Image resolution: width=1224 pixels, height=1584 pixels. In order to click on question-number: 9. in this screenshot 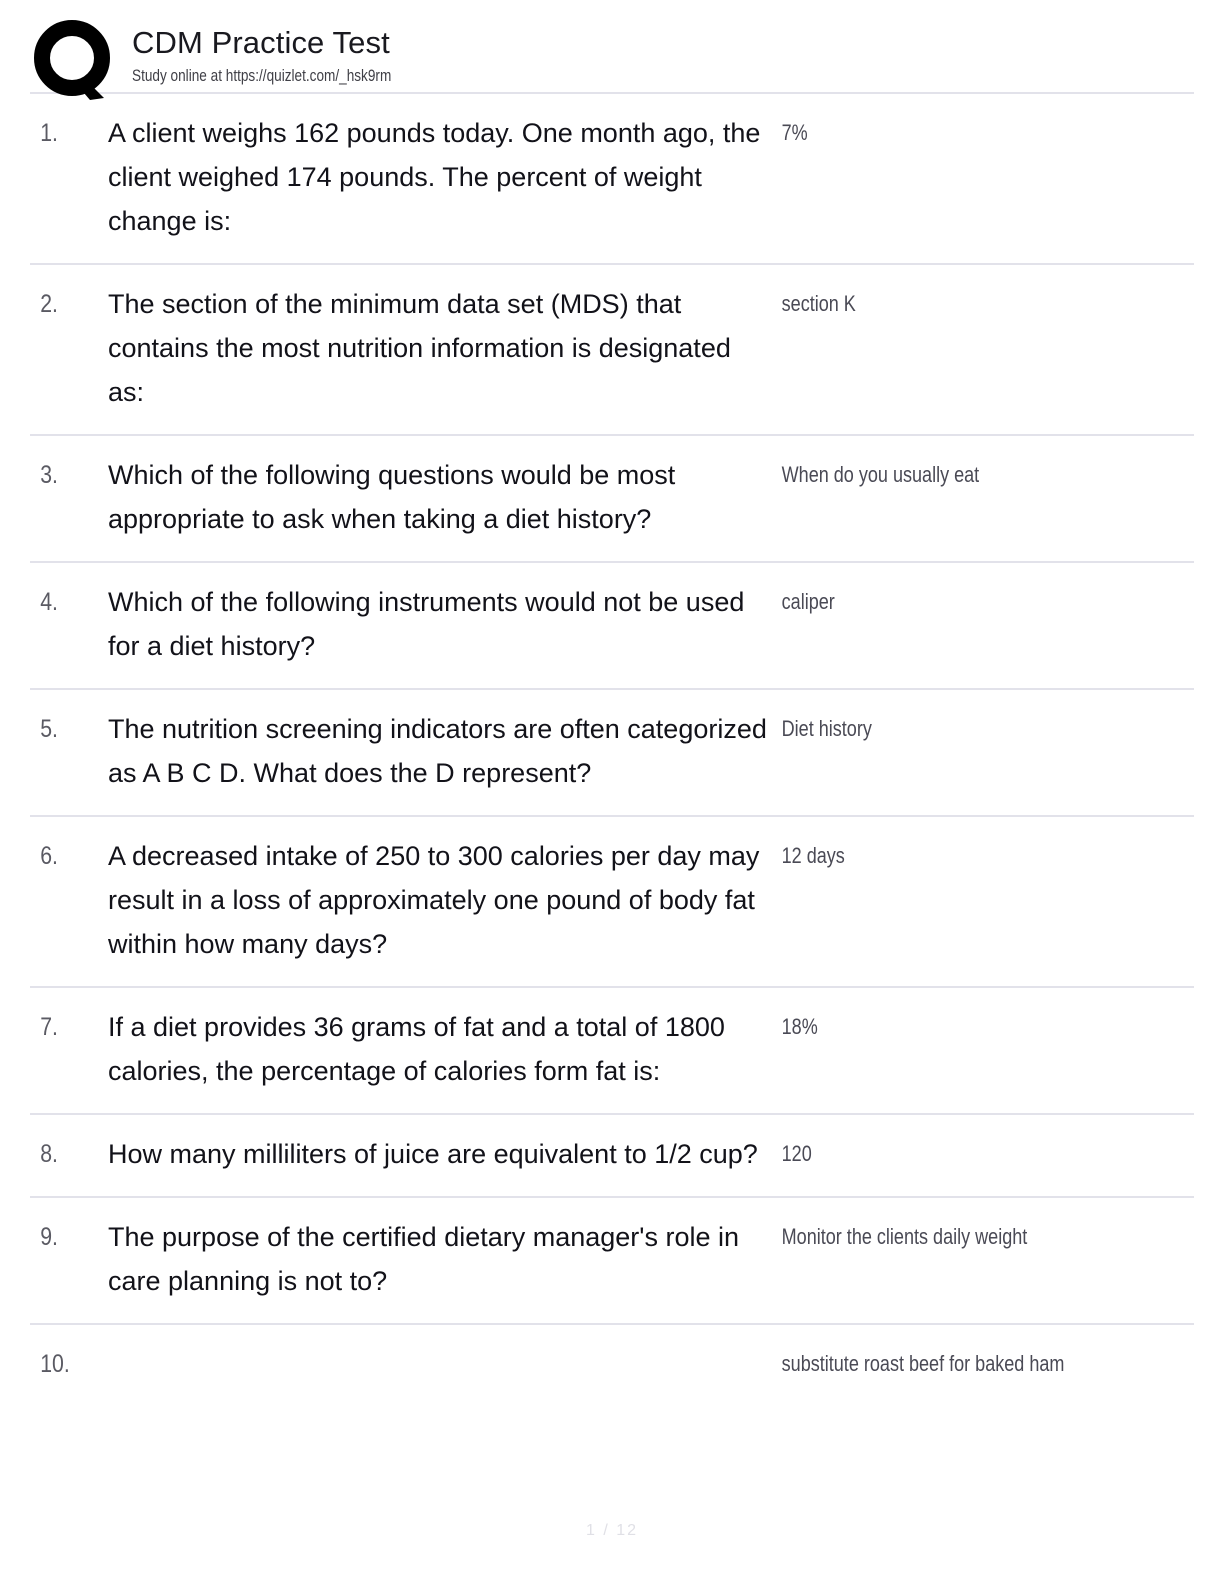, I will do `click(49, 1237)`.